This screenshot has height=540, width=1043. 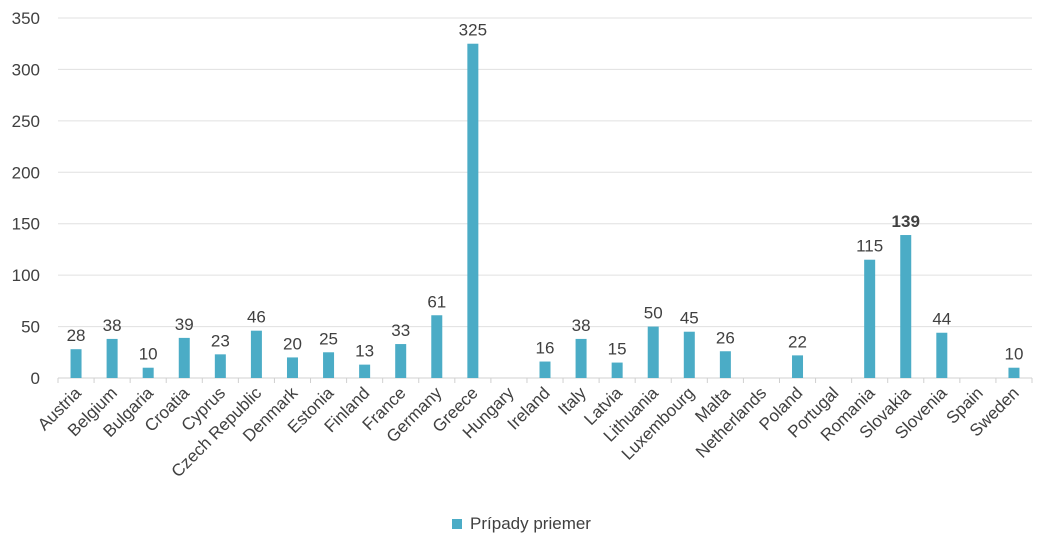 What do you see at coordinates (653, 313) in the screenshot?
I see `data-label: 50` at bounding box center [653, 313].